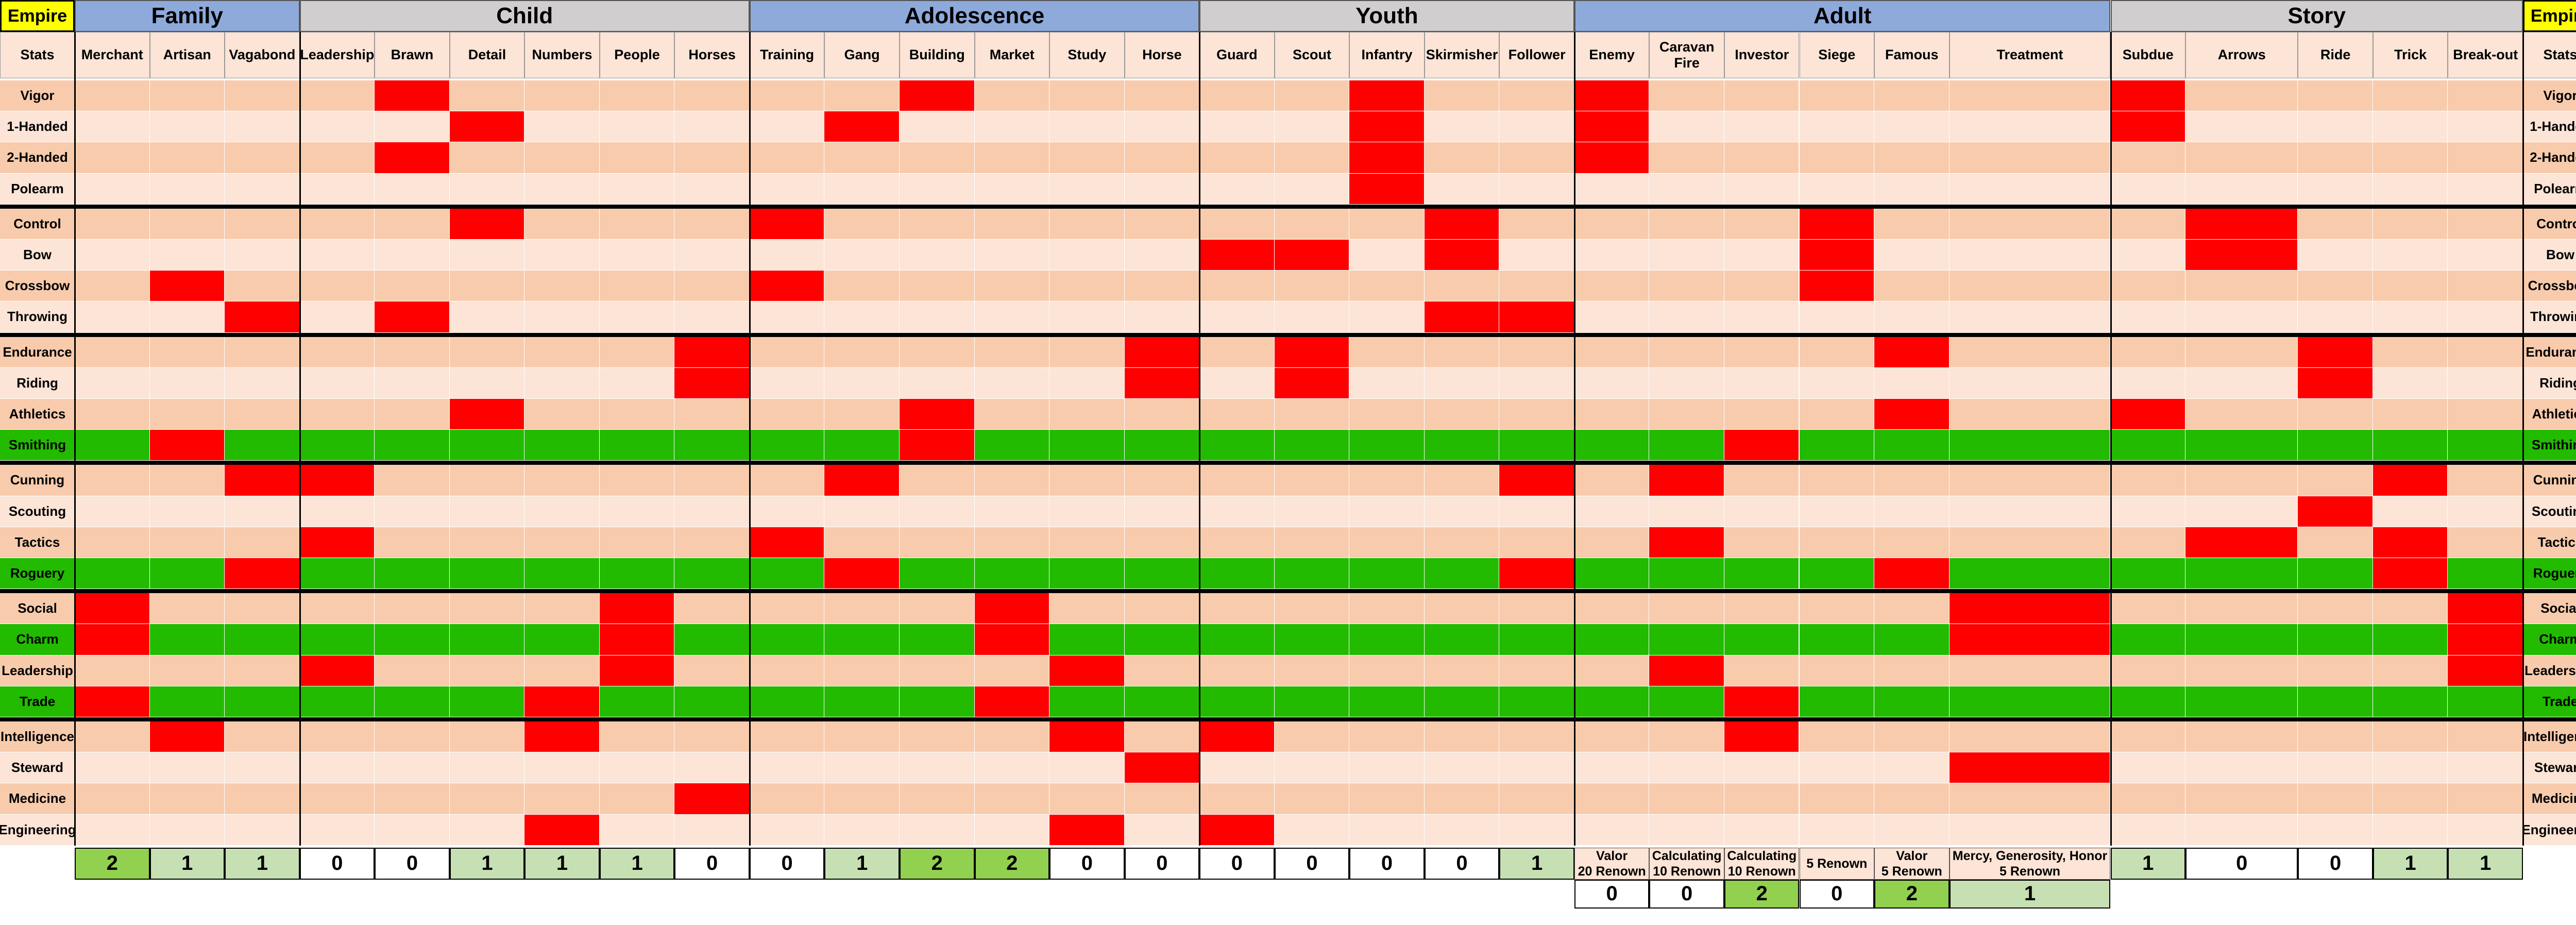 This screenshot has height=925, width=2576. Describe the element at coordinates (1237, 55) in the screenshot. I see `column-header-guard: Guard` at that location.